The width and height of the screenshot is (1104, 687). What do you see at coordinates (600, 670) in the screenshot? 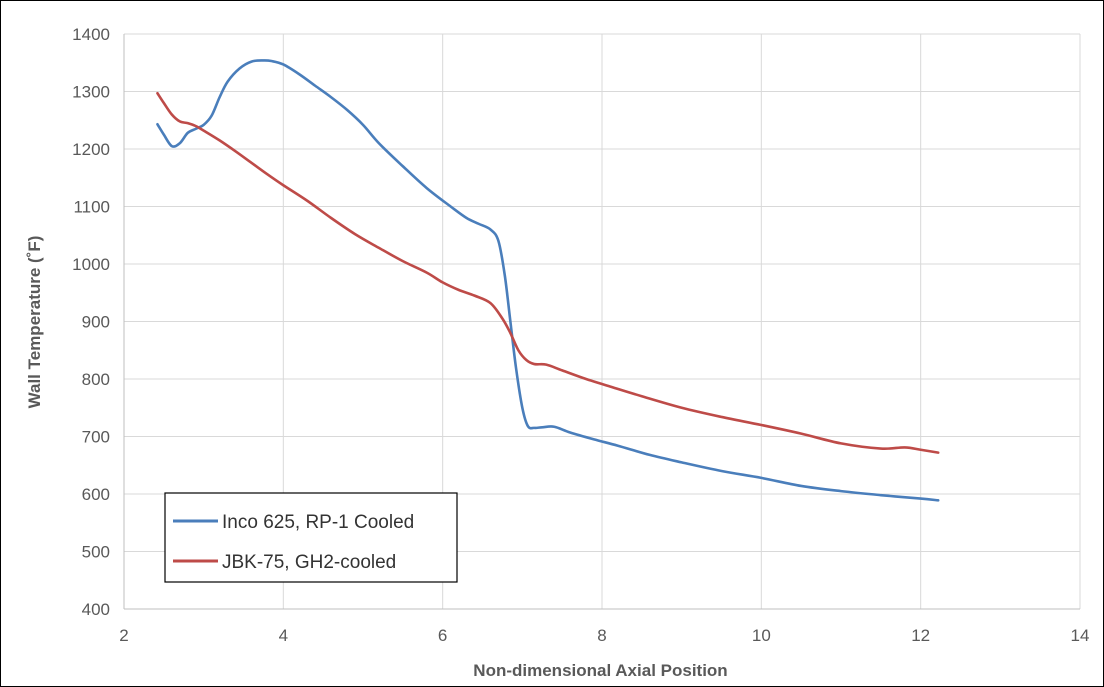
I see `x-axis-title: Non-dimensional Axial Position` at bounding box center [600, 670].